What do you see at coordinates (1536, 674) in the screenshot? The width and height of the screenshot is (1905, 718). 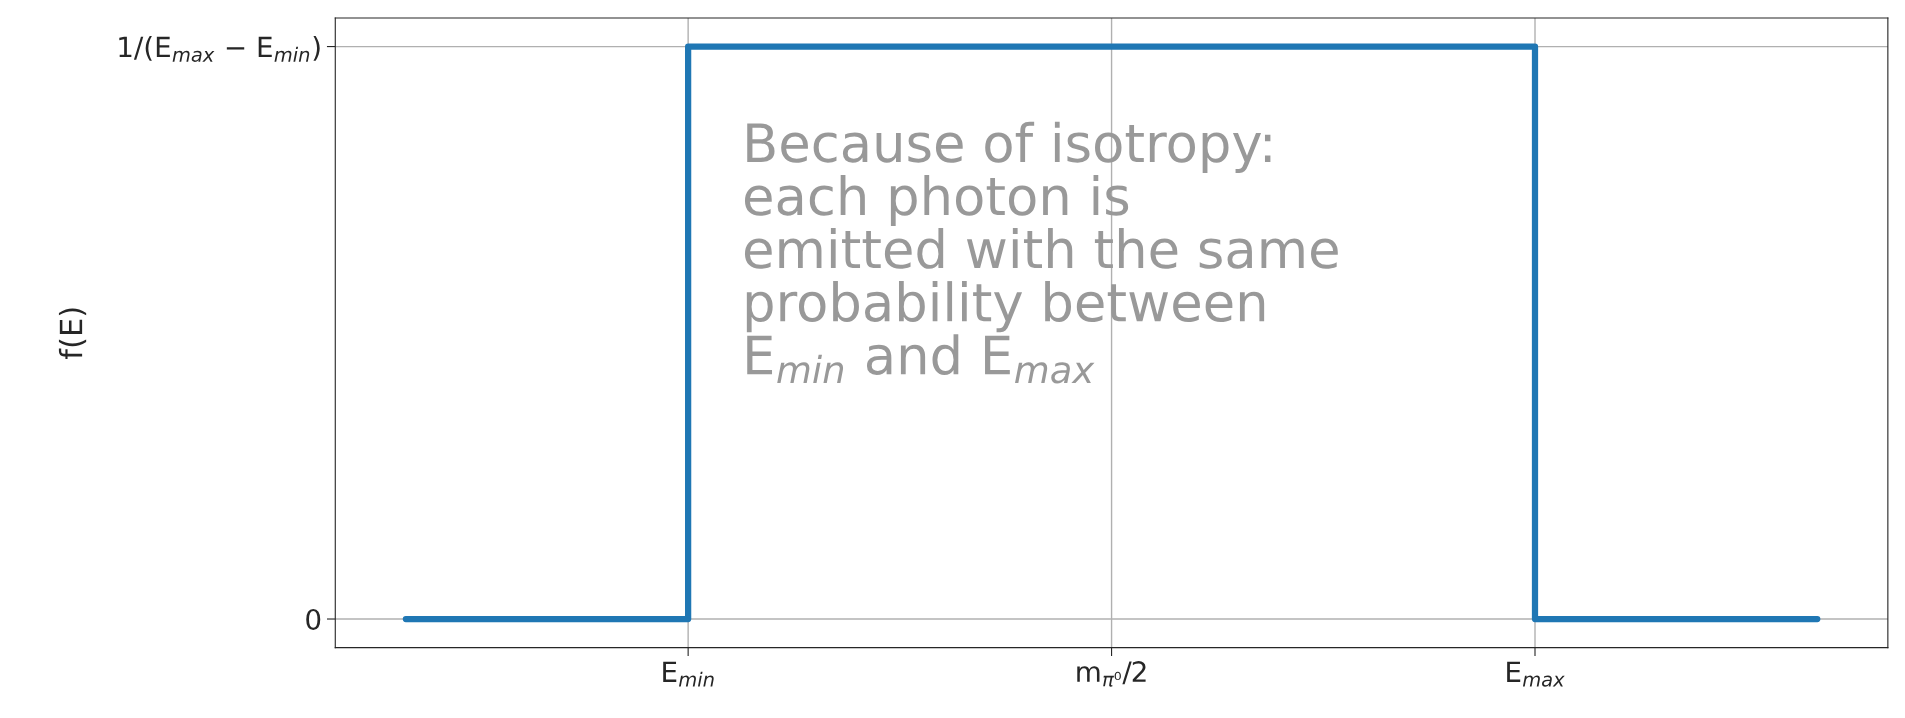 I see `x-tick-label: E$_{max}$` at bounding box center [1536, 674].